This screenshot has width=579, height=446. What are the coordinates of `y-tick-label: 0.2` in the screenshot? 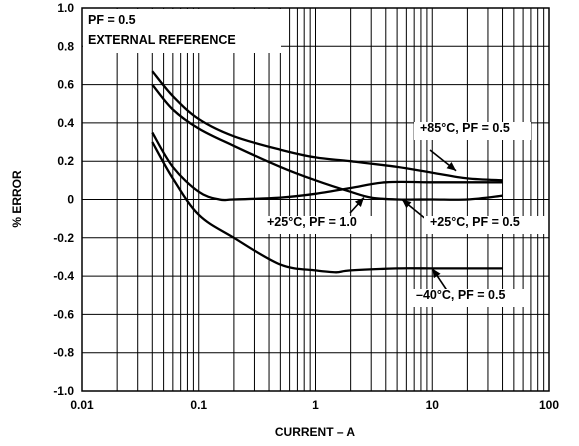 It's located at (65, 161).